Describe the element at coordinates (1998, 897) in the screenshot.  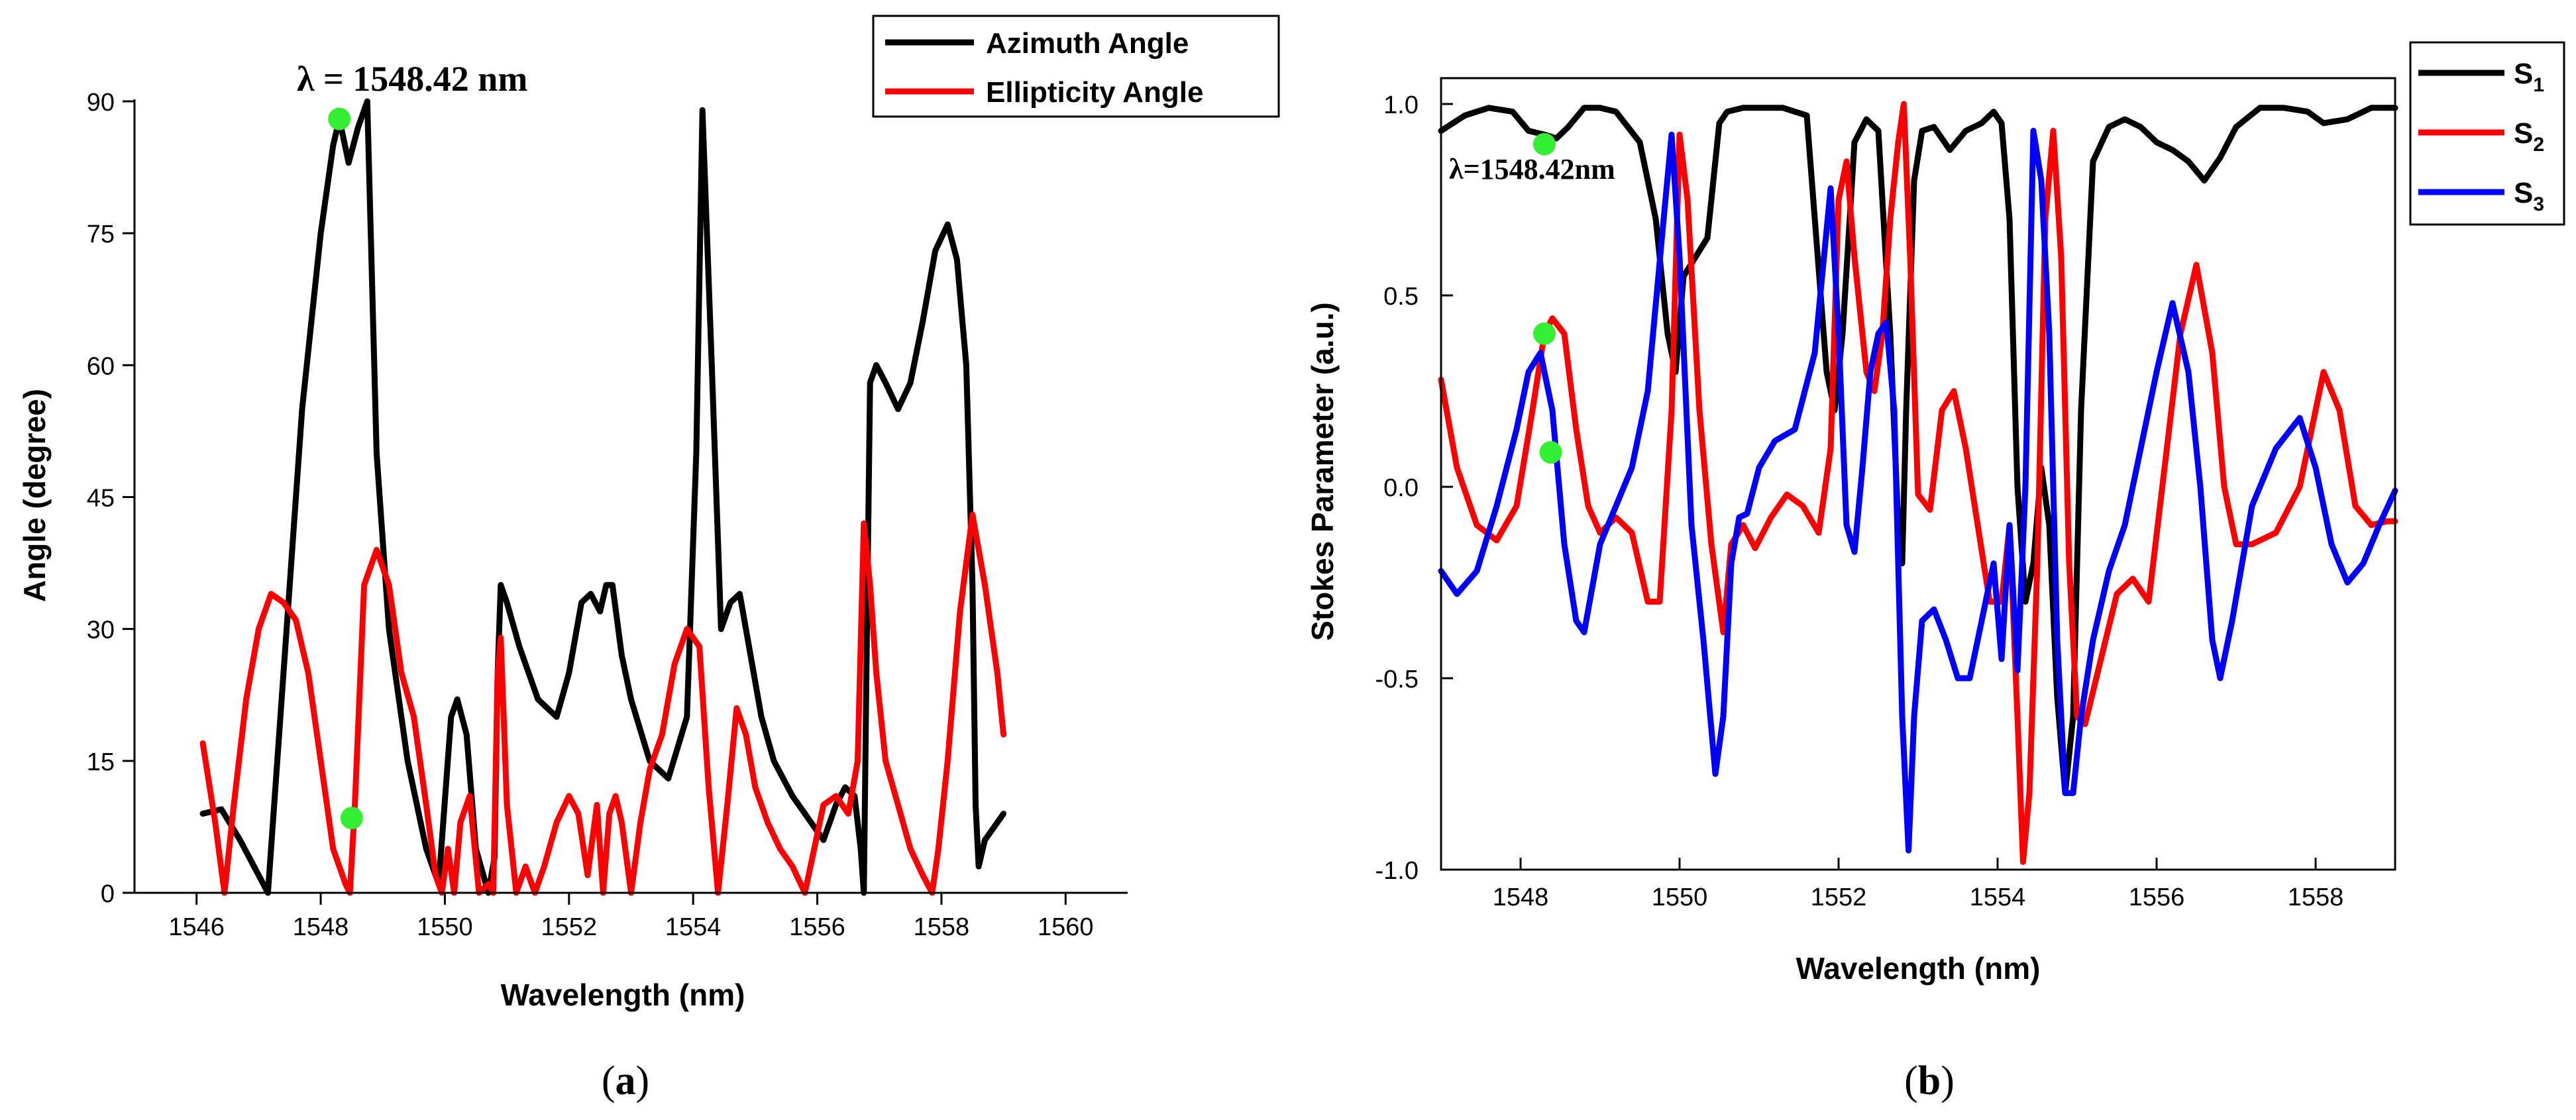
I see `chart-b-x-tick-label: 1554` at that location.